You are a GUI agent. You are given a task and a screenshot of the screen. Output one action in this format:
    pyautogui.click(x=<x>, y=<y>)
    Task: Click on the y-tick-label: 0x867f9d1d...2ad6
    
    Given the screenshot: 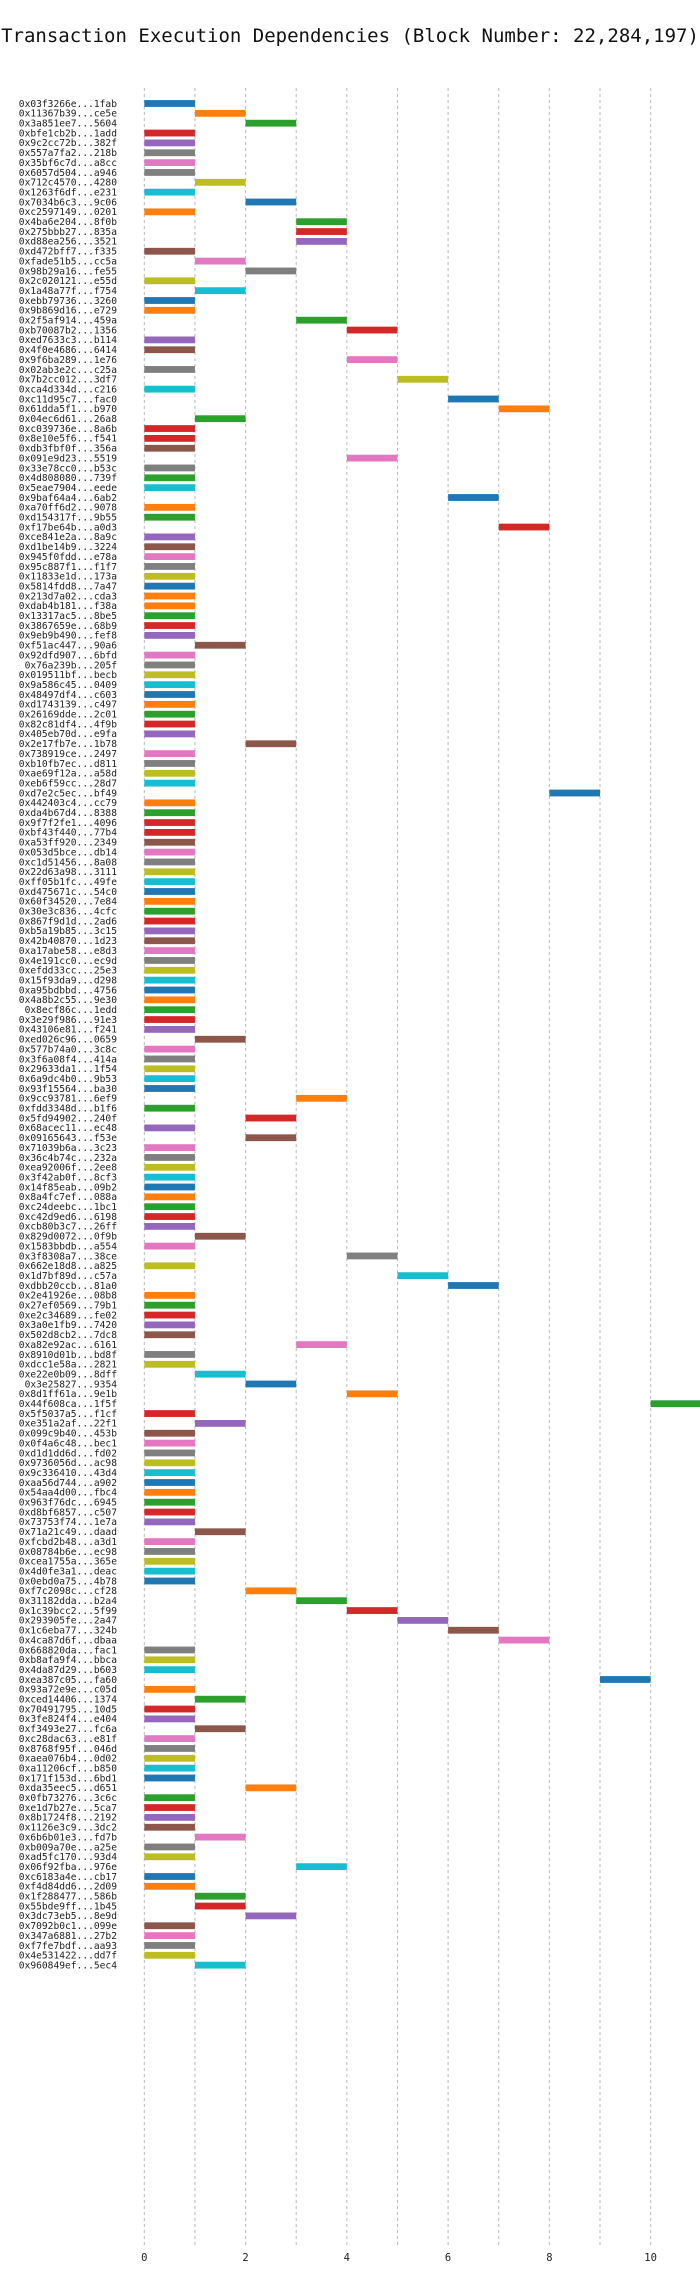 What is the action you would take?
    pyautogui.click(x=68, y=921)
    